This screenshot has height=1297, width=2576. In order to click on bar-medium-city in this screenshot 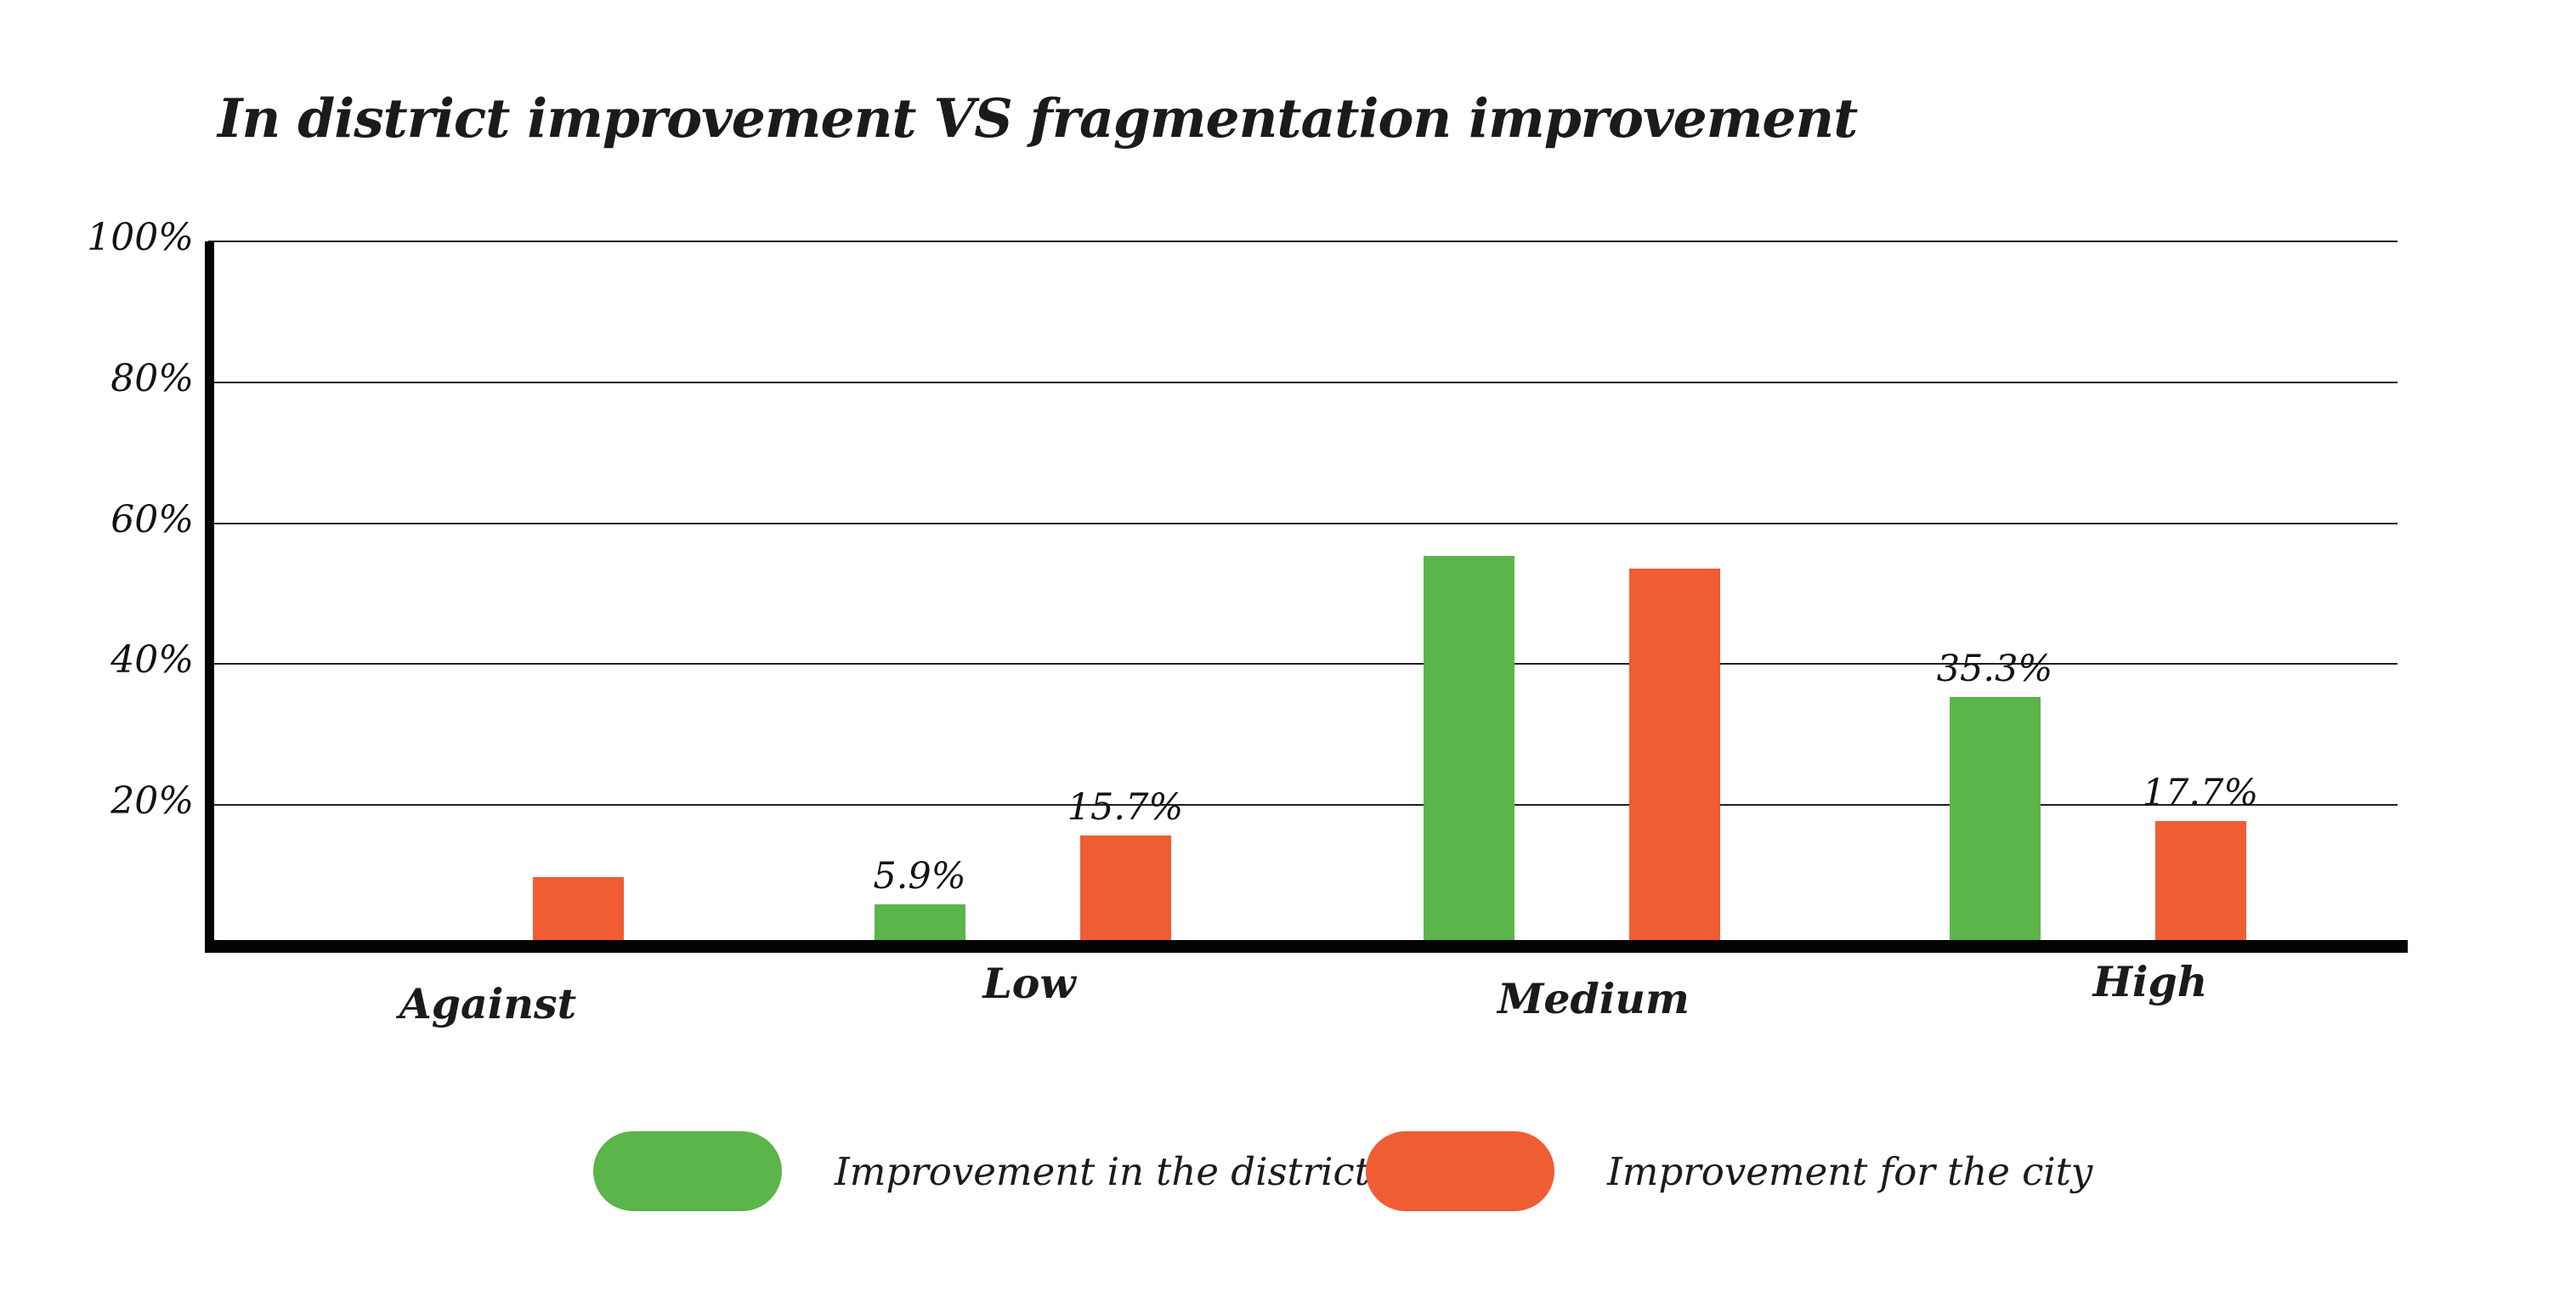, I will do `click(1674, 757)`.